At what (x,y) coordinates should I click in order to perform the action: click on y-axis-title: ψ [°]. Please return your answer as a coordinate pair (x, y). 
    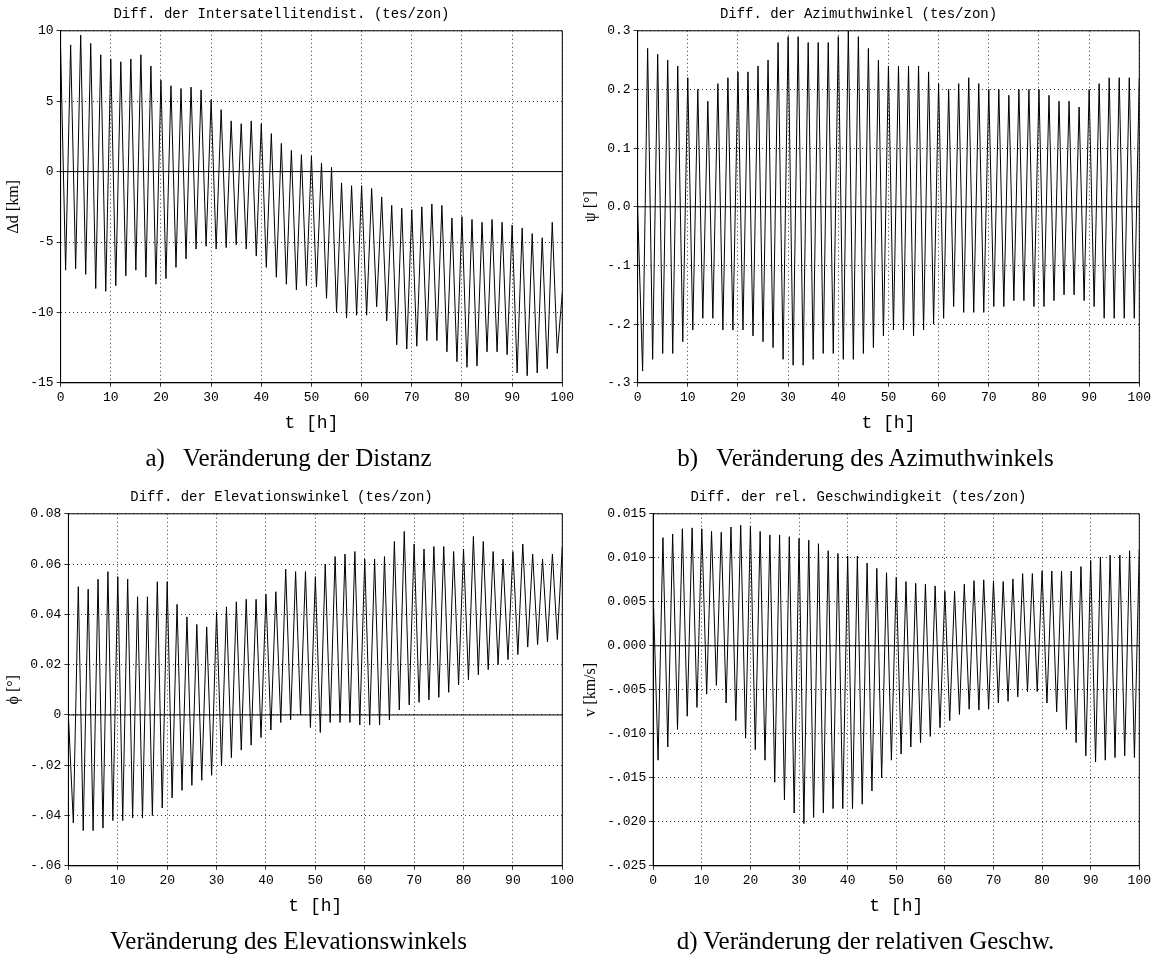
    Looking at the image, I should click on (589, 207).